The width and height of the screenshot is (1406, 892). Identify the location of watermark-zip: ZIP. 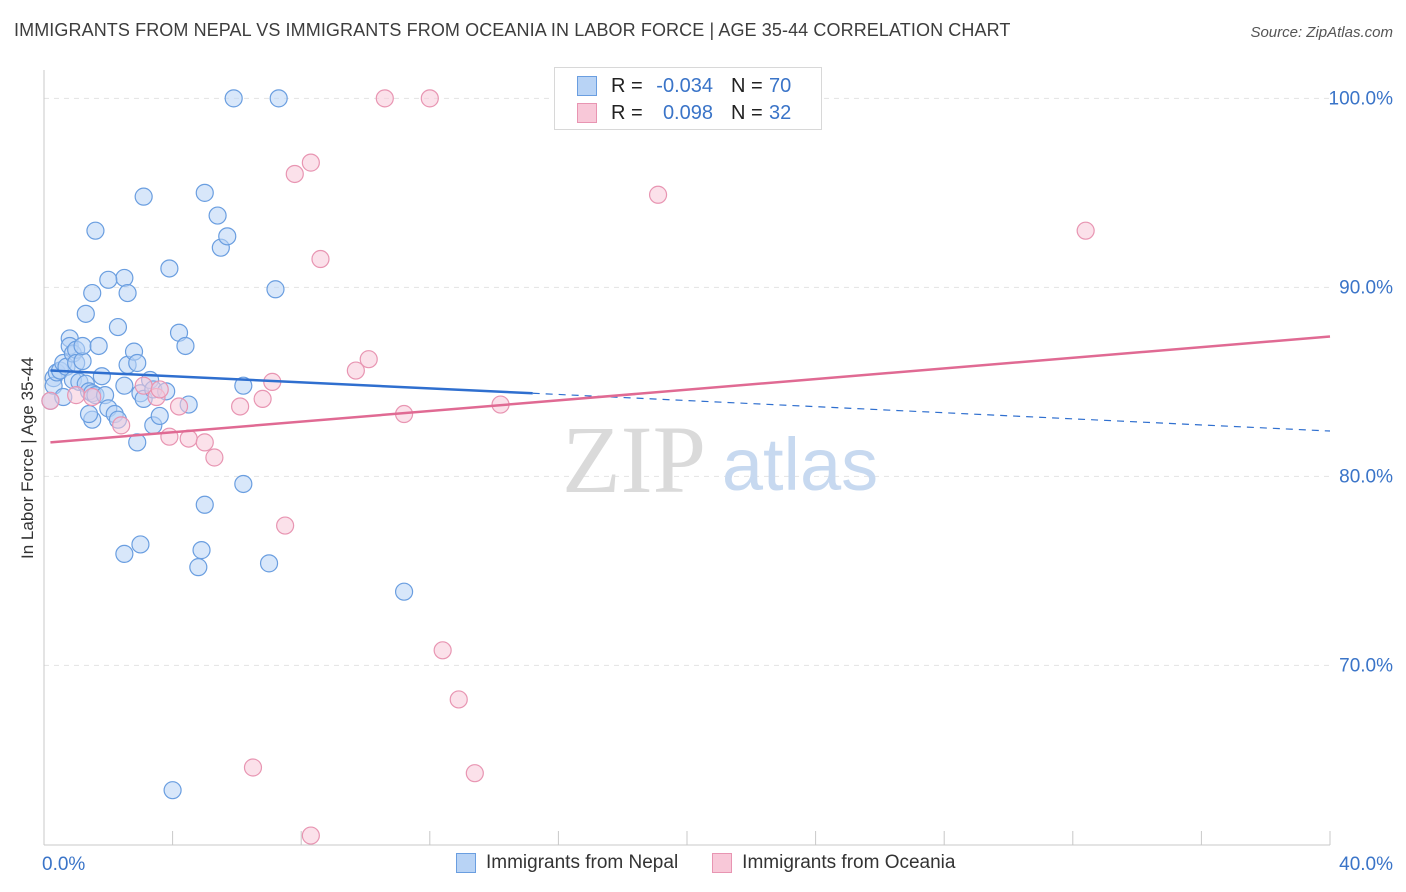
(634, 459).